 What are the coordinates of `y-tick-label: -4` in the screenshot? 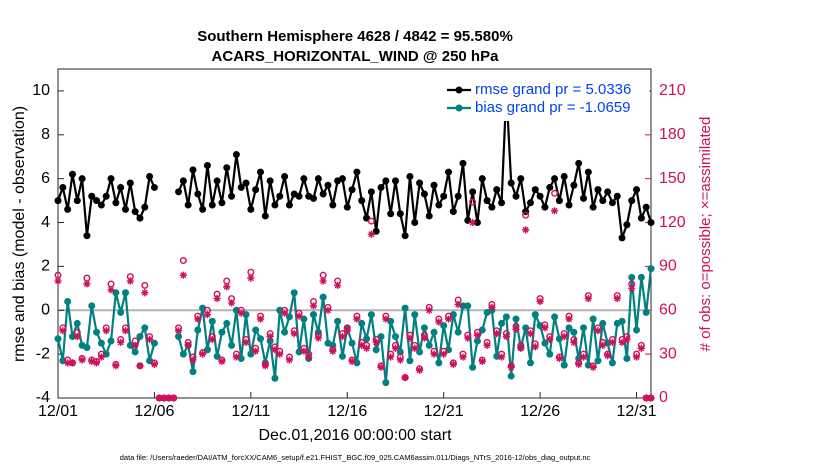 It's located at (43, 397).